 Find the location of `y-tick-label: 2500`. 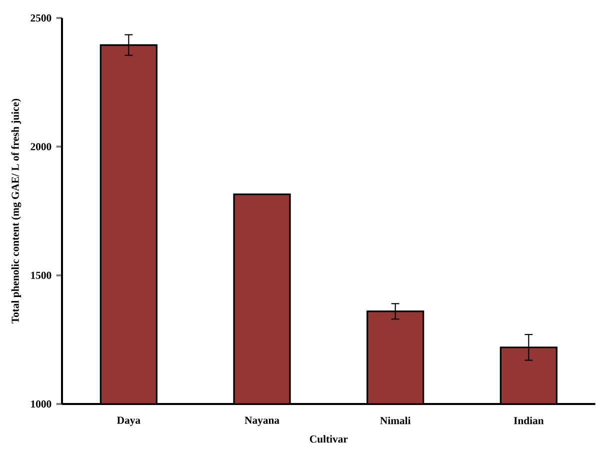

y-tick-label: 2500 is located at coordinates (41, 18).